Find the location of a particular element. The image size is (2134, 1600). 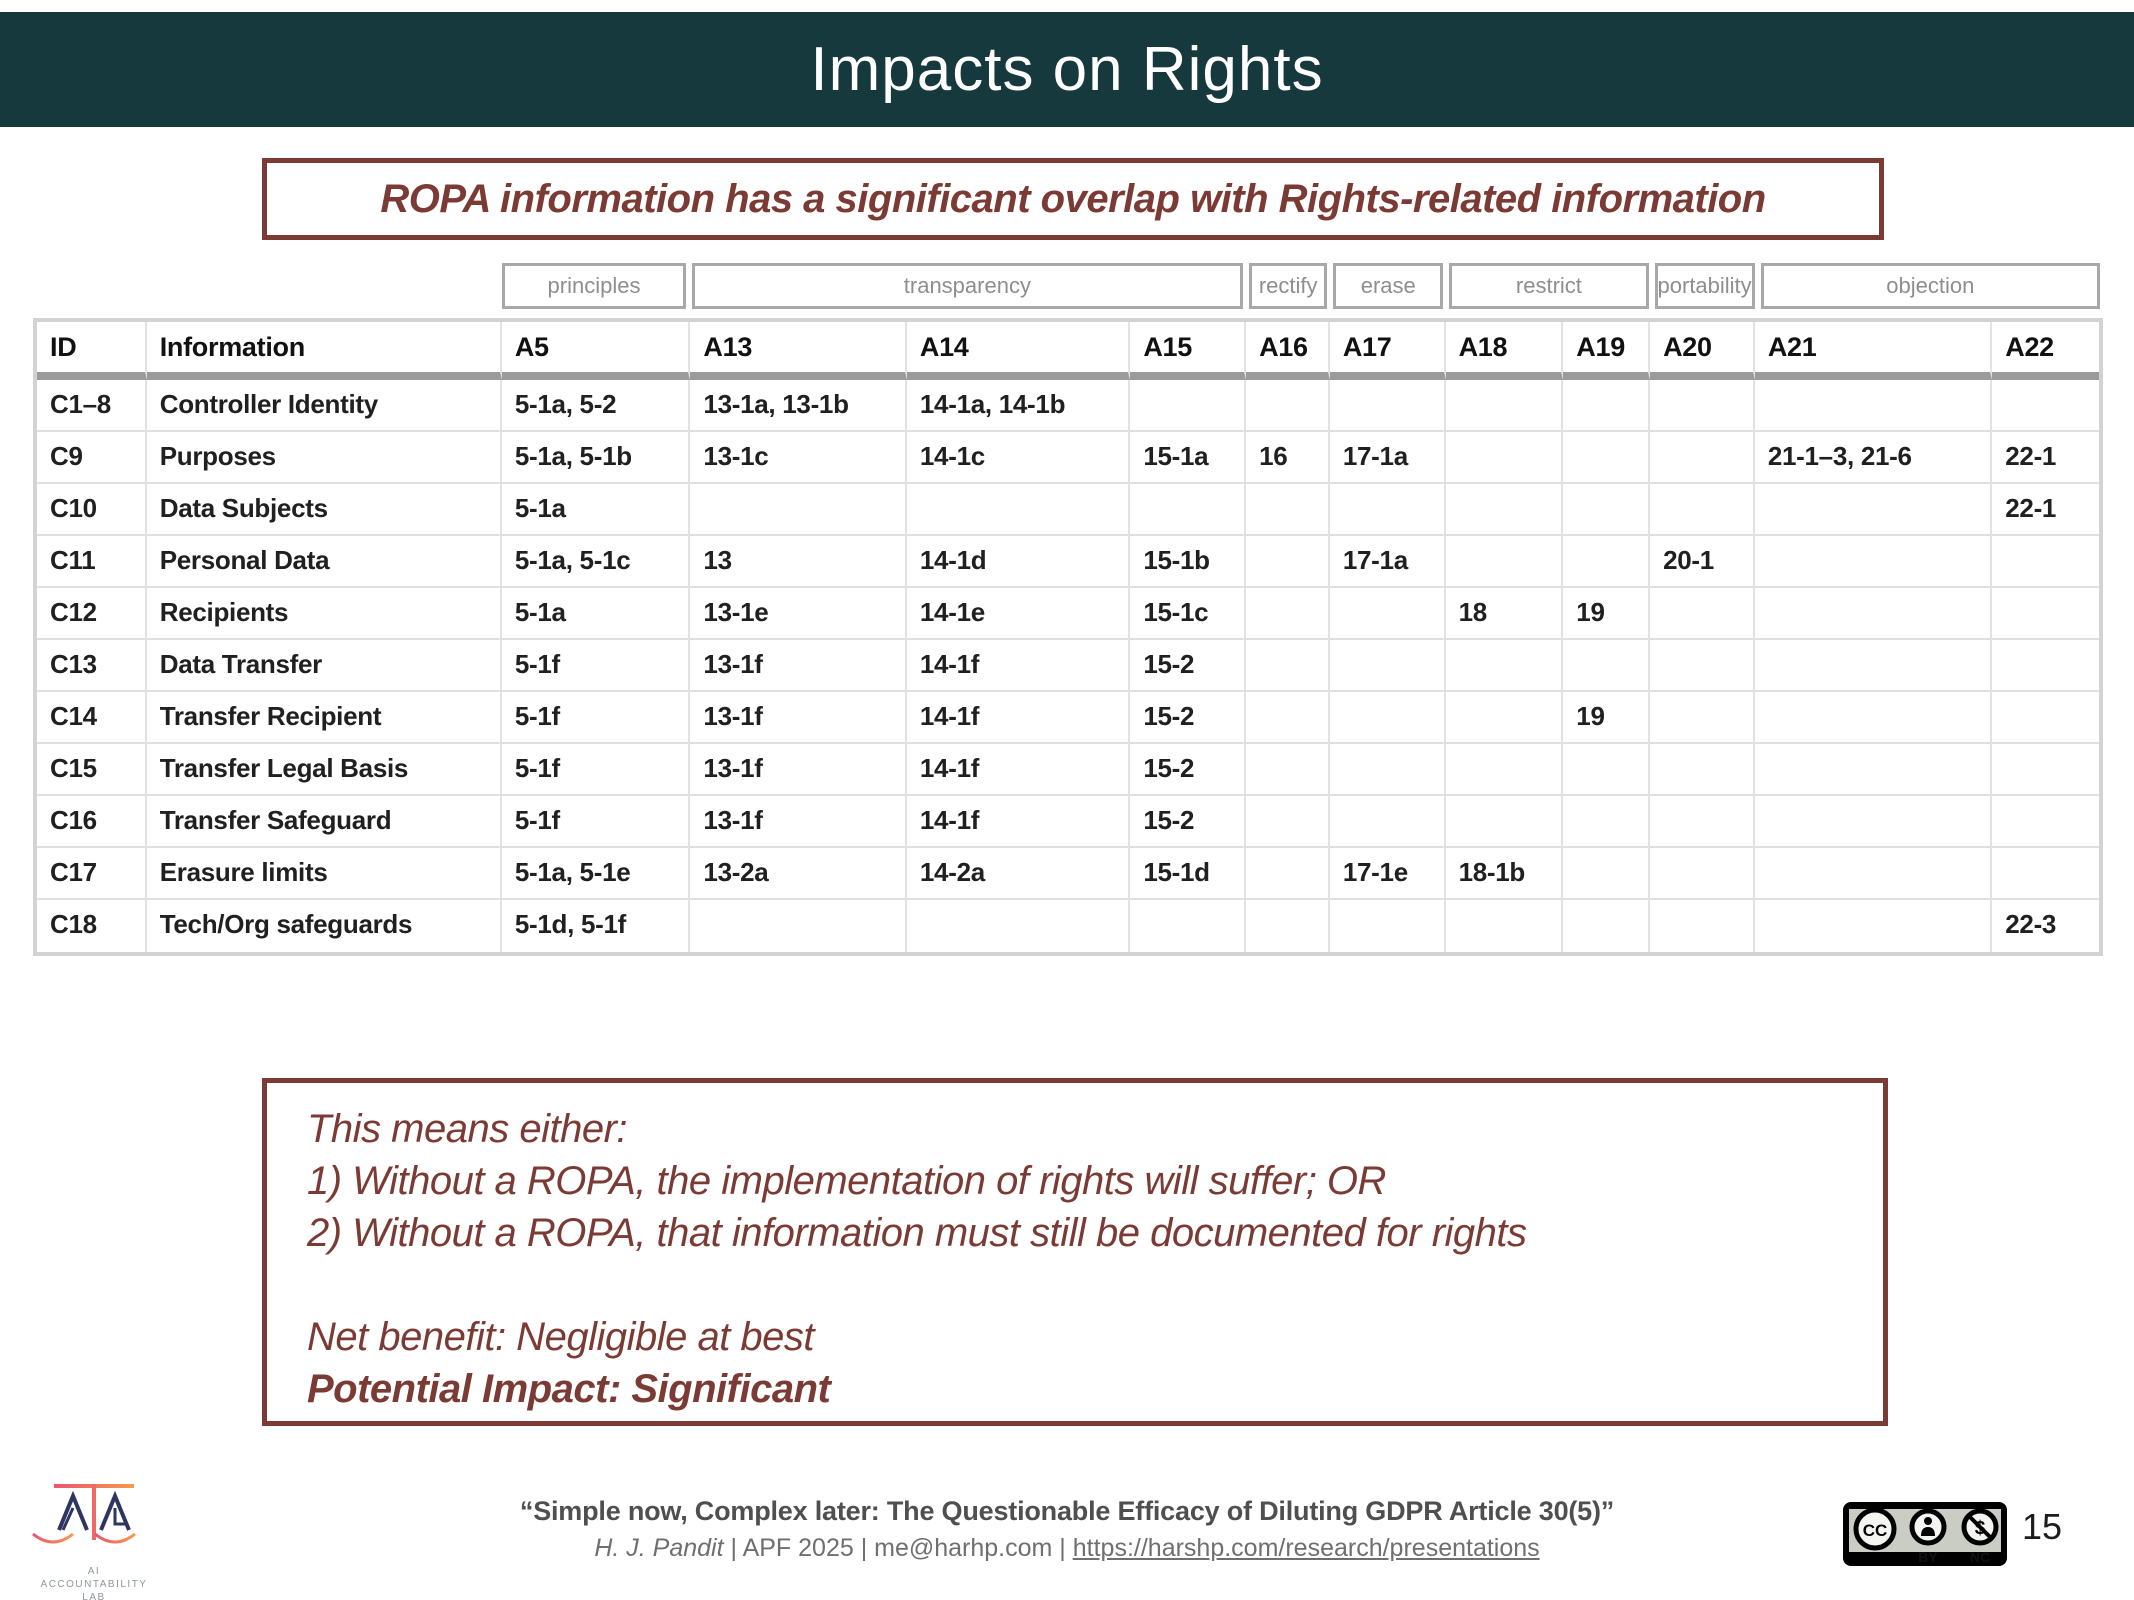

row-id-cell: C14 is located at coordinates (92, 718).